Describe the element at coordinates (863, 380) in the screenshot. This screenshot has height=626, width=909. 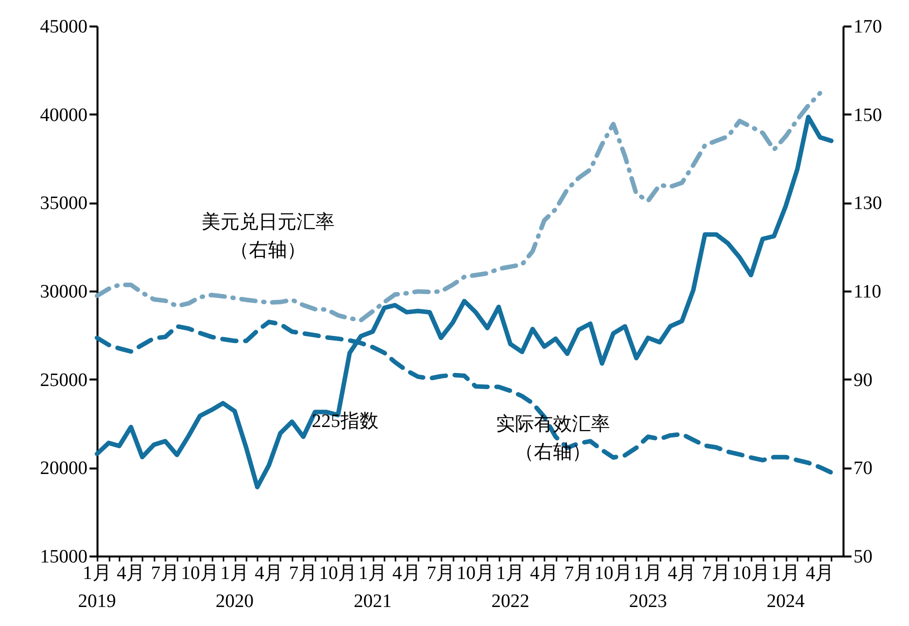
I see `y2-tick-label: 90` at that location.